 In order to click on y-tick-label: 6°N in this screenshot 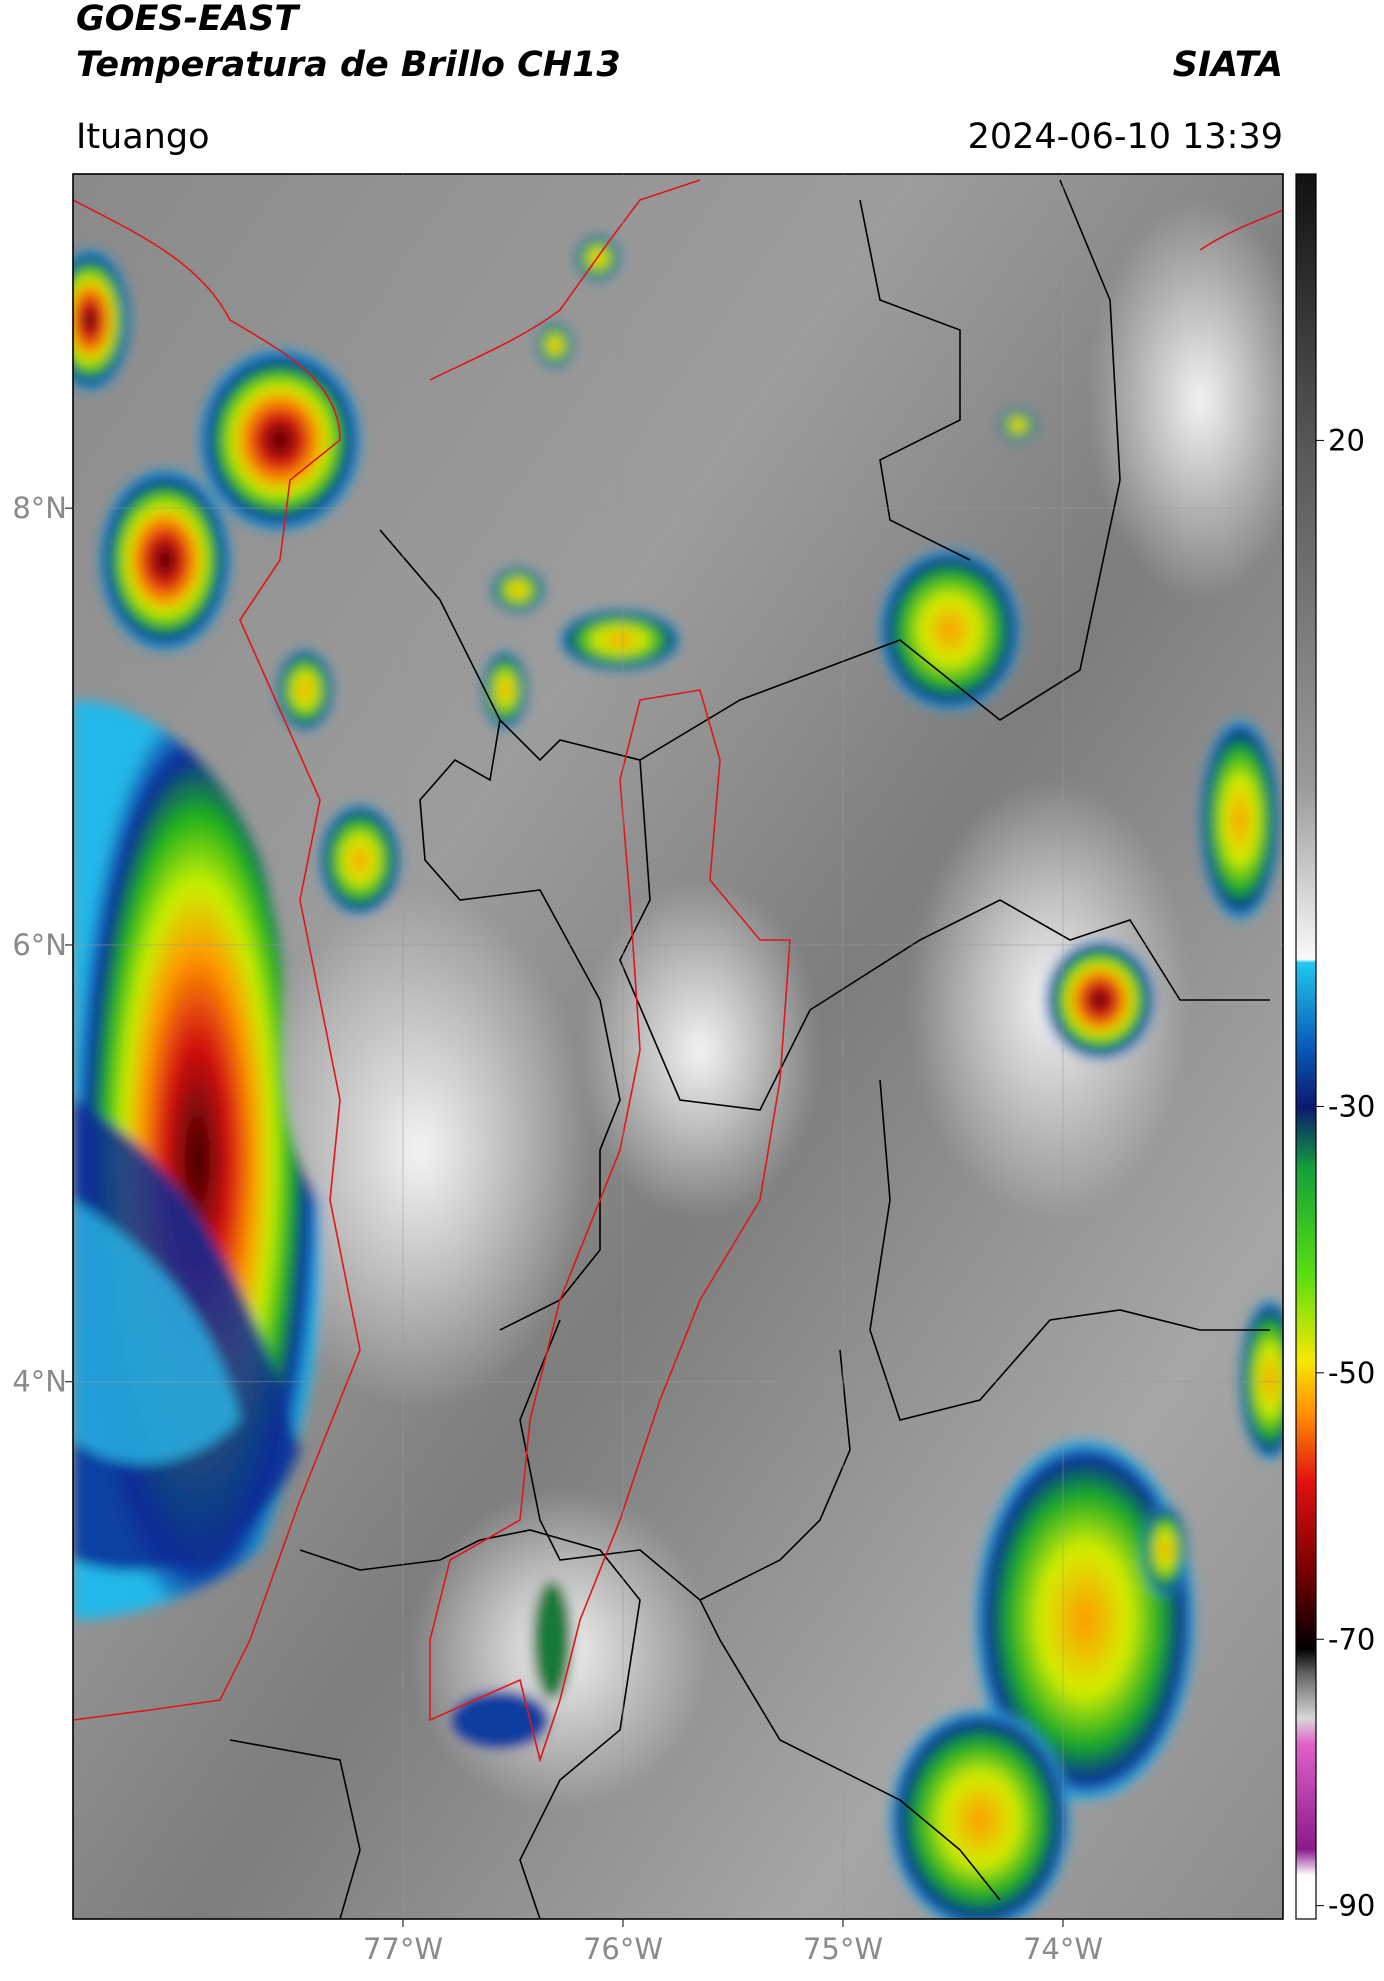, I will do `click(39, 945)`.